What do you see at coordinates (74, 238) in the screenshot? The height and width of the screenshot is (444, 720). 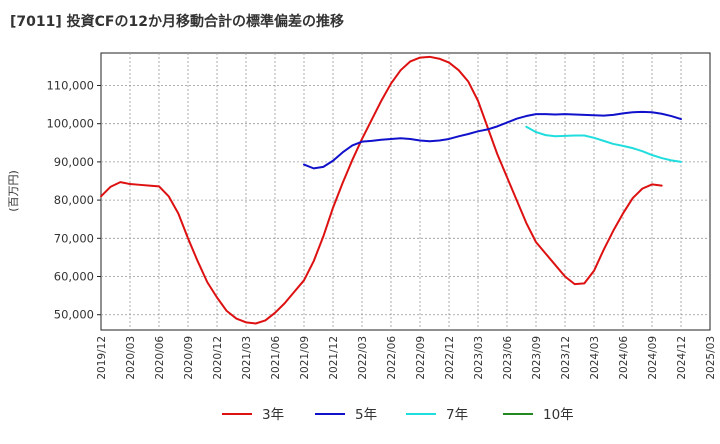 I see `y-tick-label: 70,000` at bounding box center [74, 238].